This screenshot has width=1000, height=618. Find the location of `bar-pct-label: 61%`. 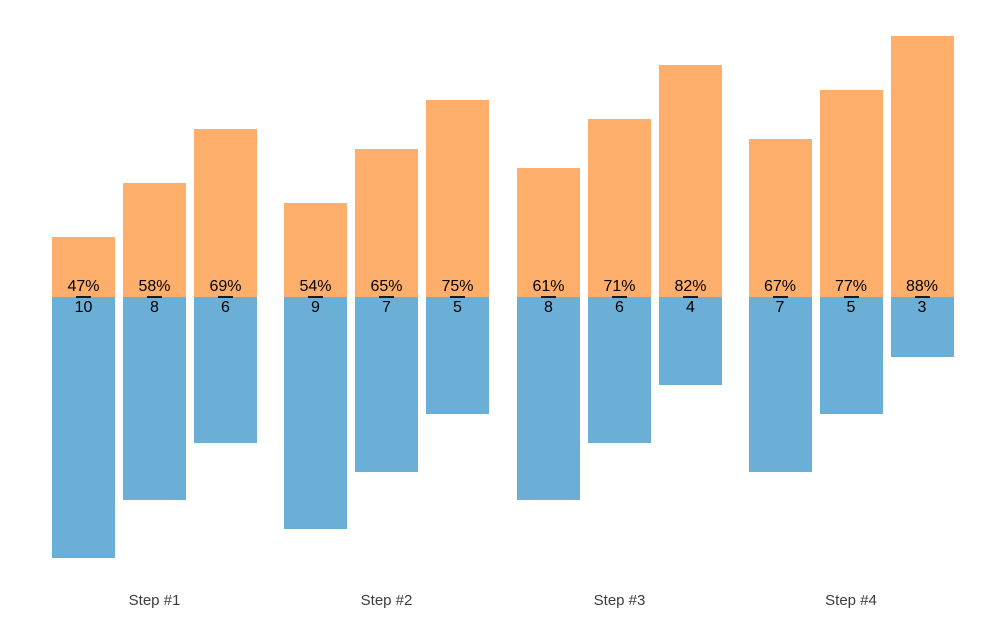

bar-pct-label: 61% is located at coordinates (548, 286).